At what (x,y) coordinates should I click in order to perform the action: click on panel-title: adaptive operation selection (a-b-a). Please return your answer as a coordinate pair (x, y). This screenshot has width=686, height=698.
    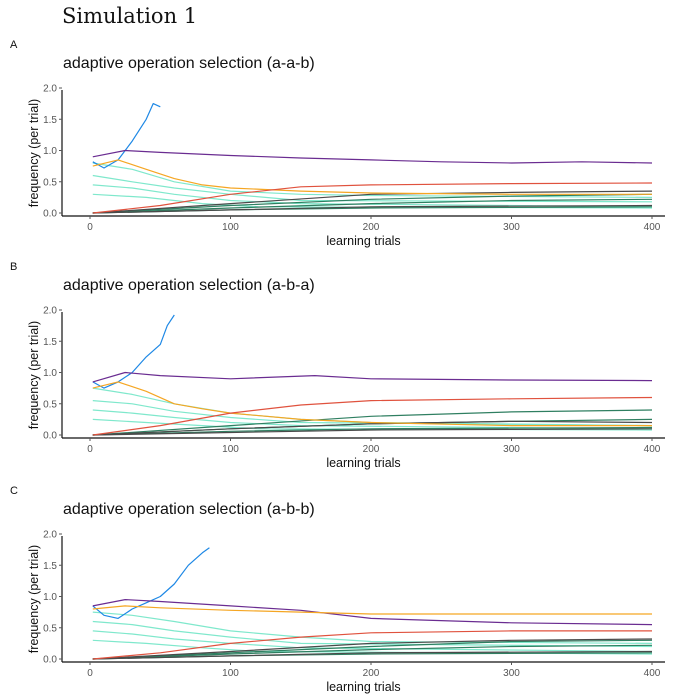
    Looking at the image, I should click on (189, 285).